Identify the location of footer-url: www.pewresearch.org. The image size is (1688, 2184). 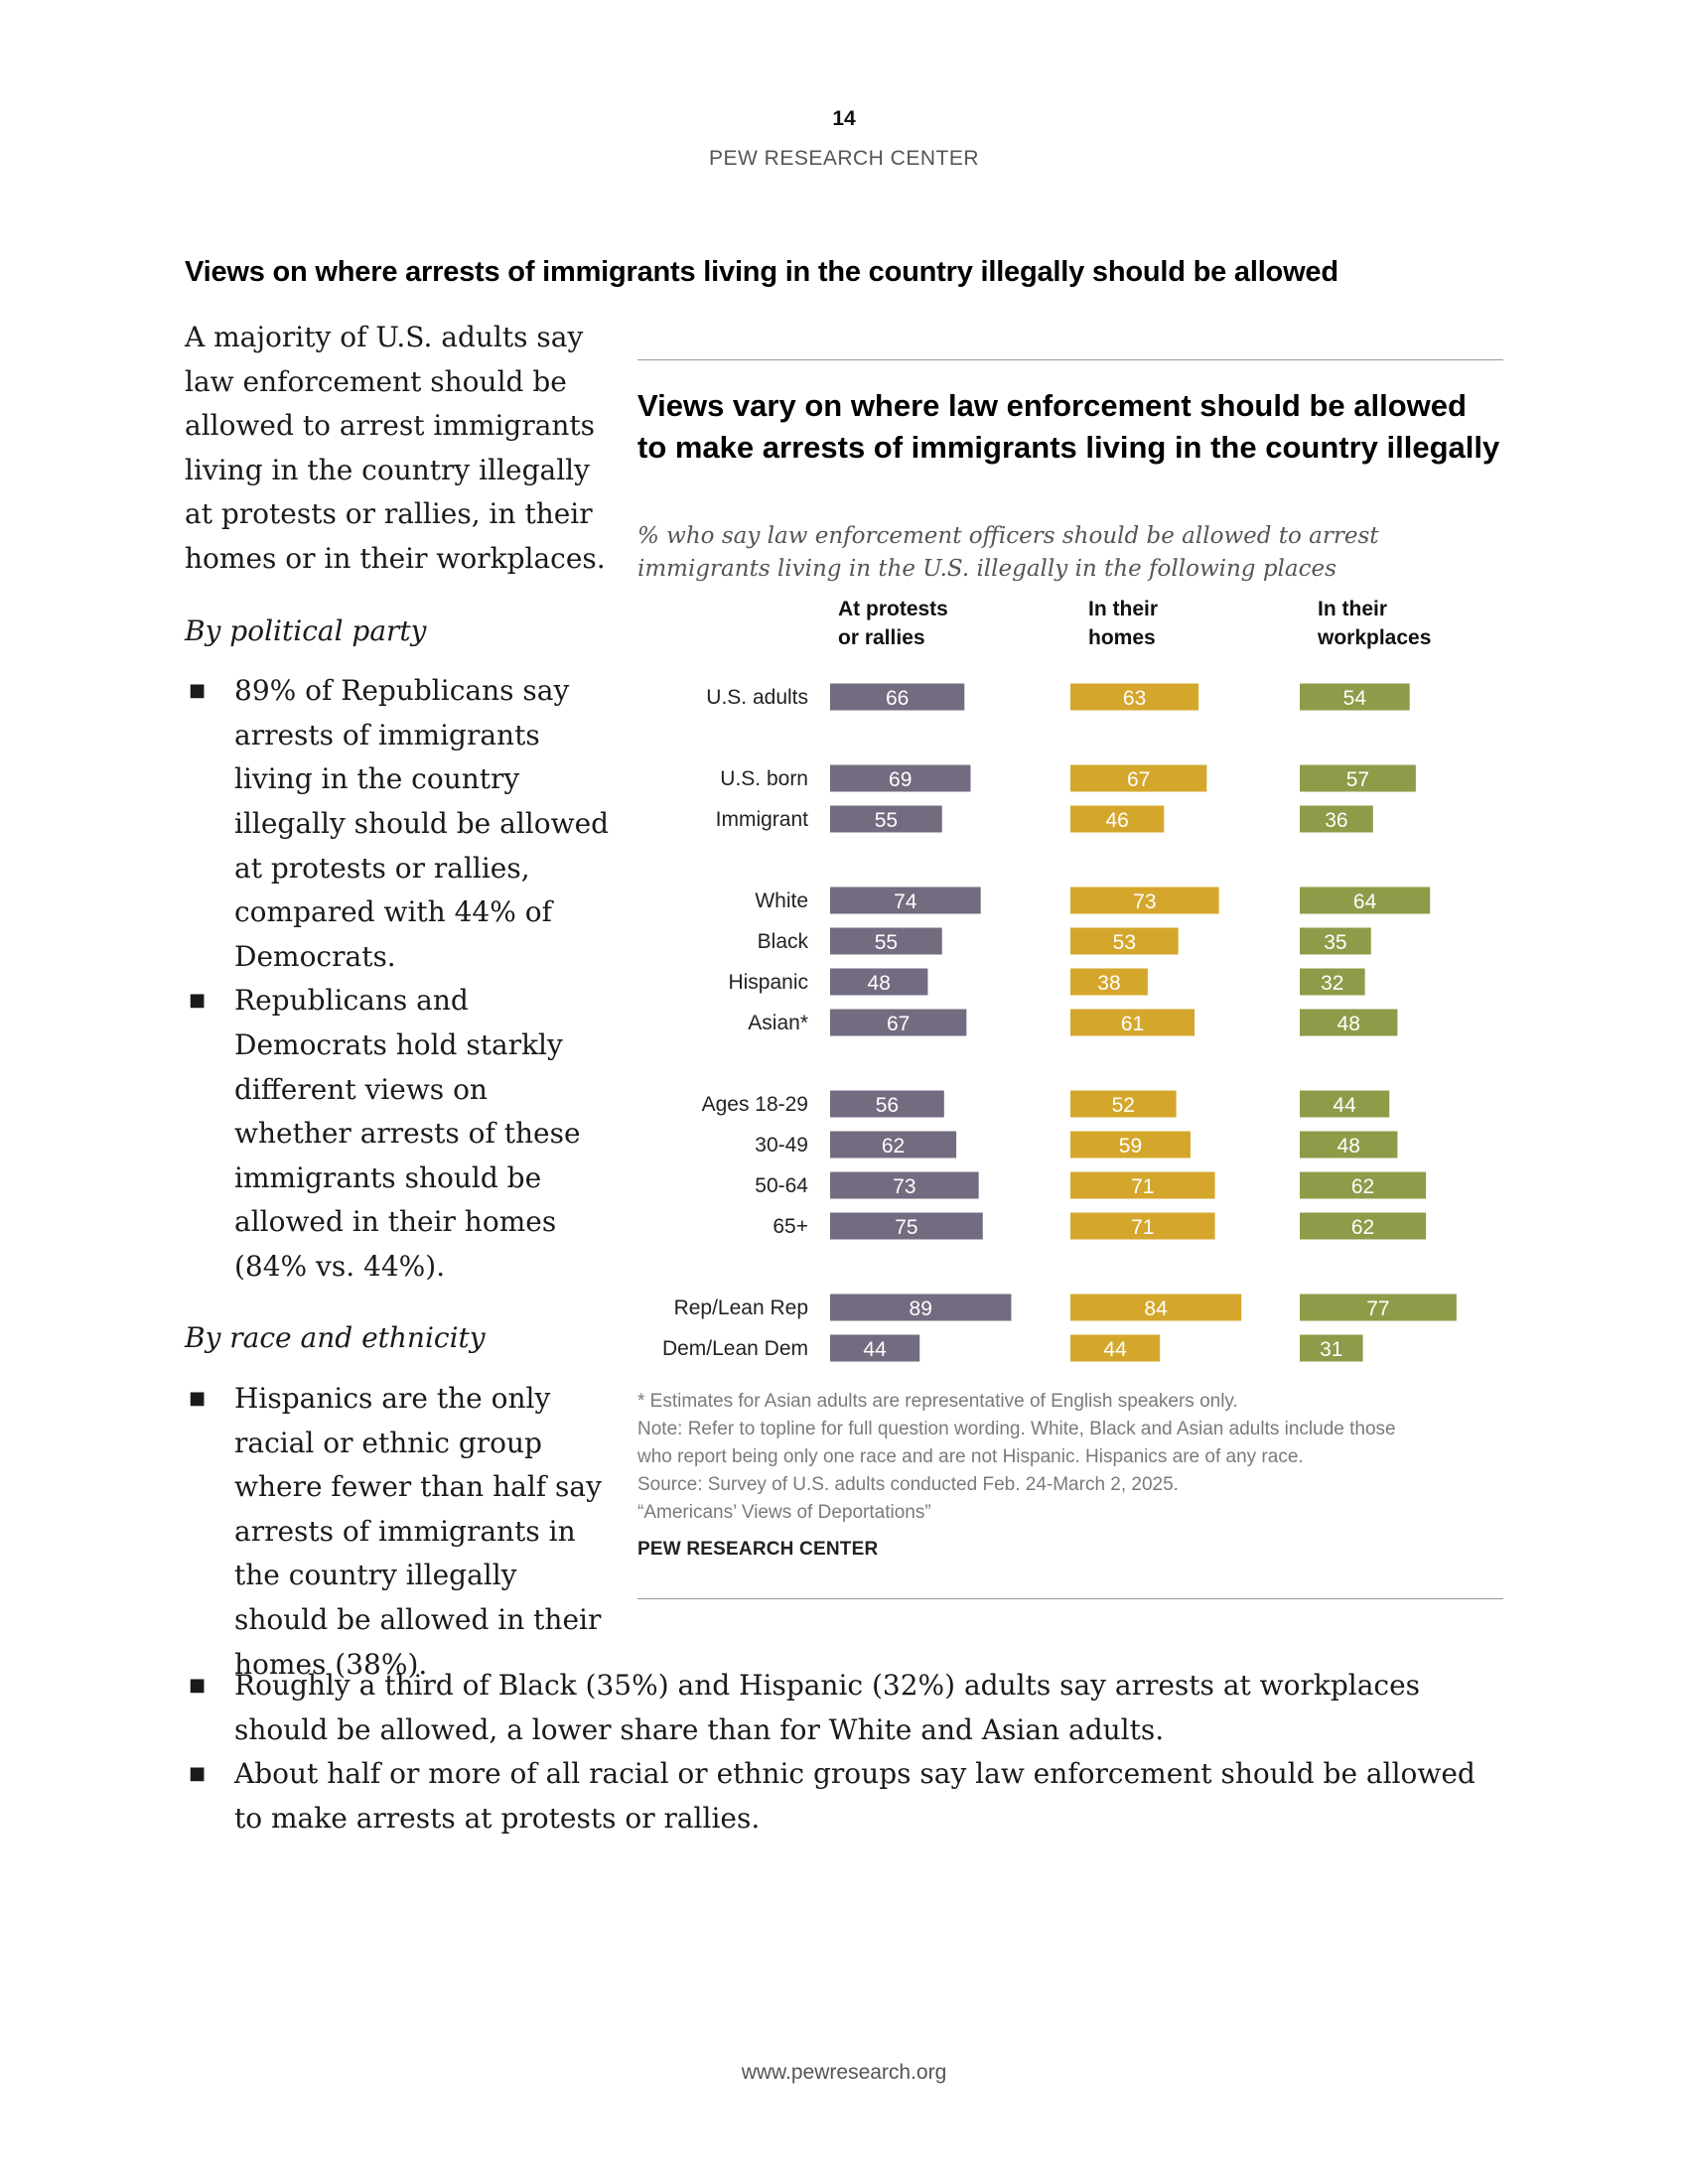
(844, 2072).